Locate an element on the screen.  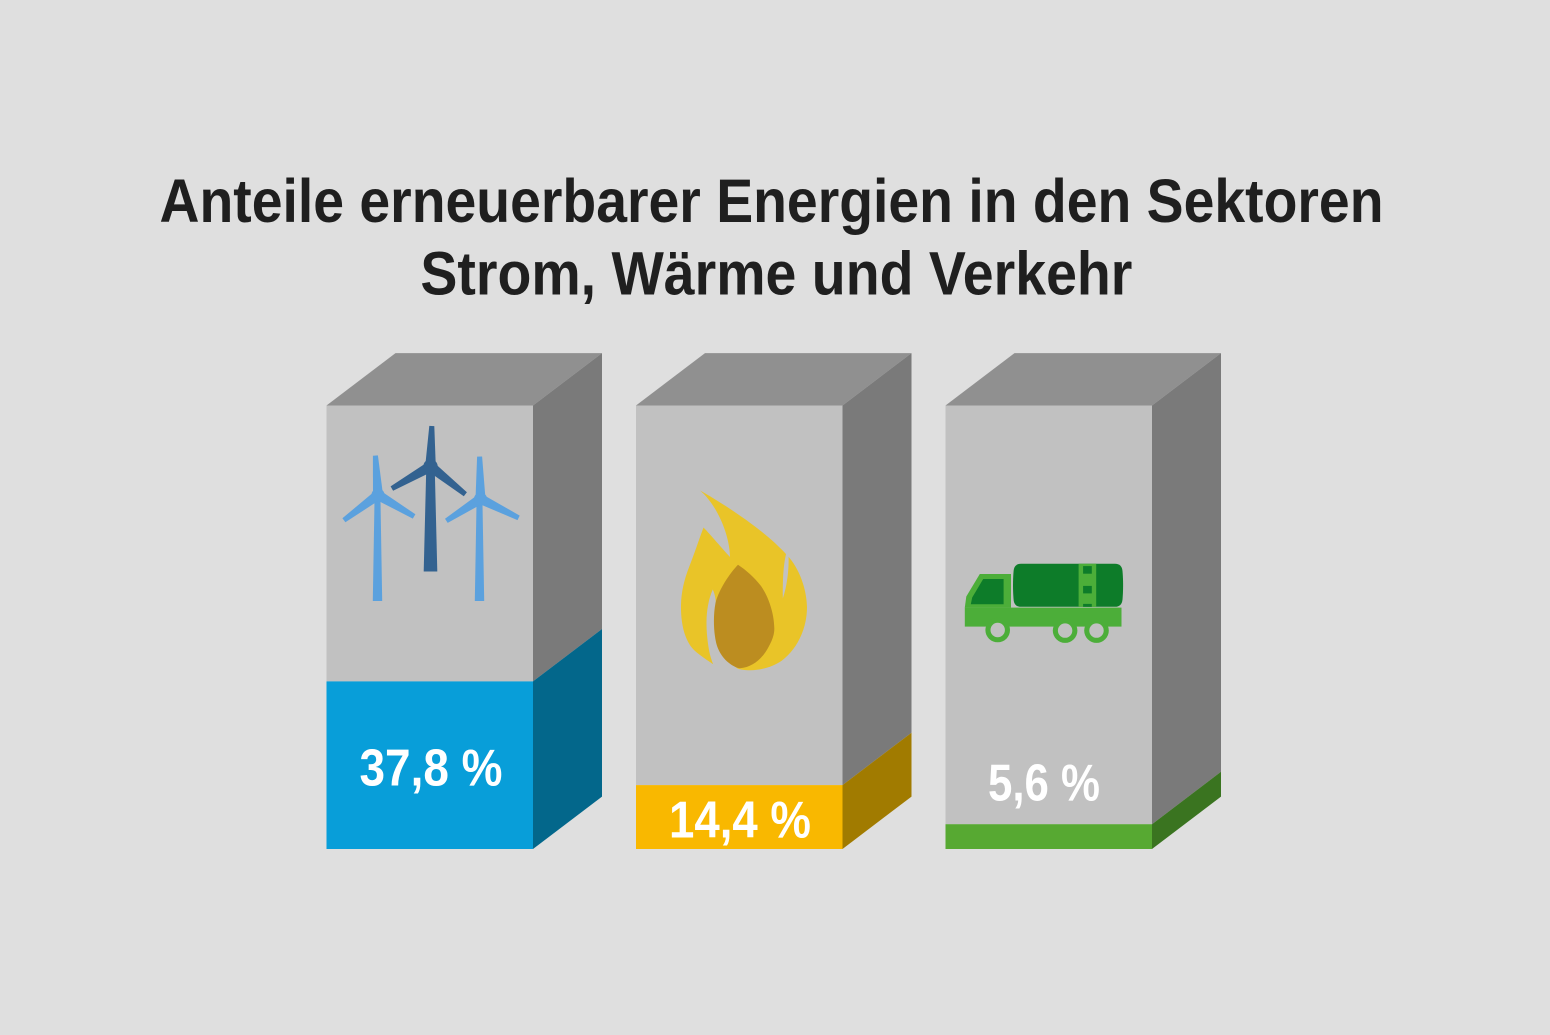
svg-text: 14,4 % is located at coordinates (740, 820).